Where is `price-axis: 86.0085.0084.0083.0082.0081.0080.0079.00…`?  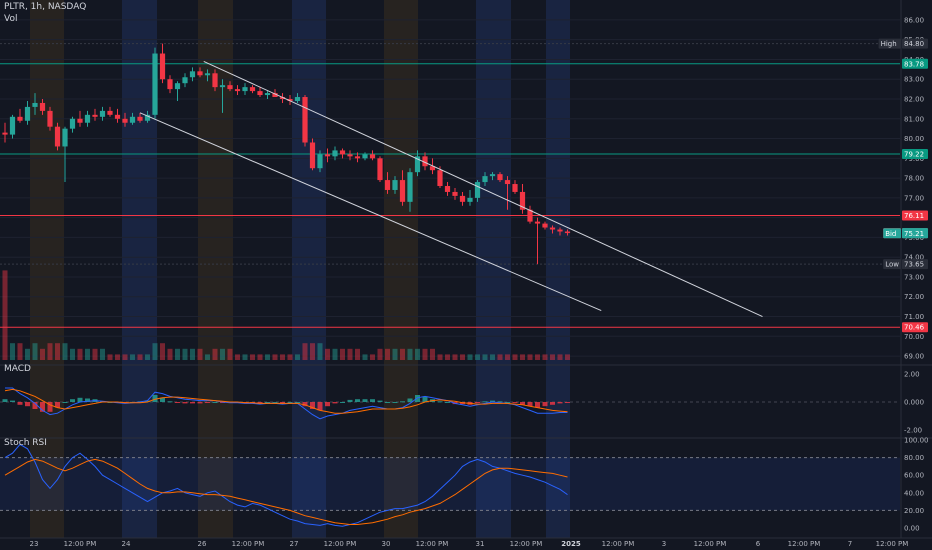
price-axis: 86.0085.0084.0083.0082.0081.0080.0079.00… is located at coordinates (903, 274).